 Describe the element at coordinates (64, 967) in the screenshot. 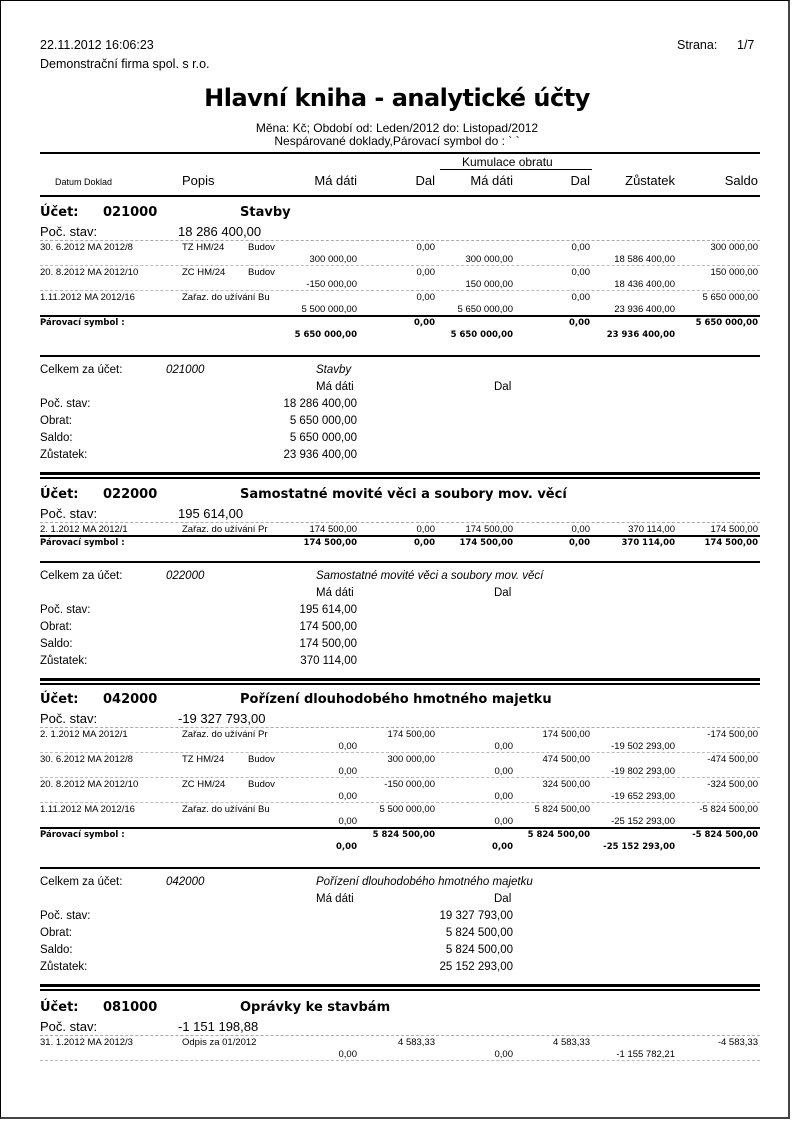

I see `total-balance-label: Zůstatek:` at that location.